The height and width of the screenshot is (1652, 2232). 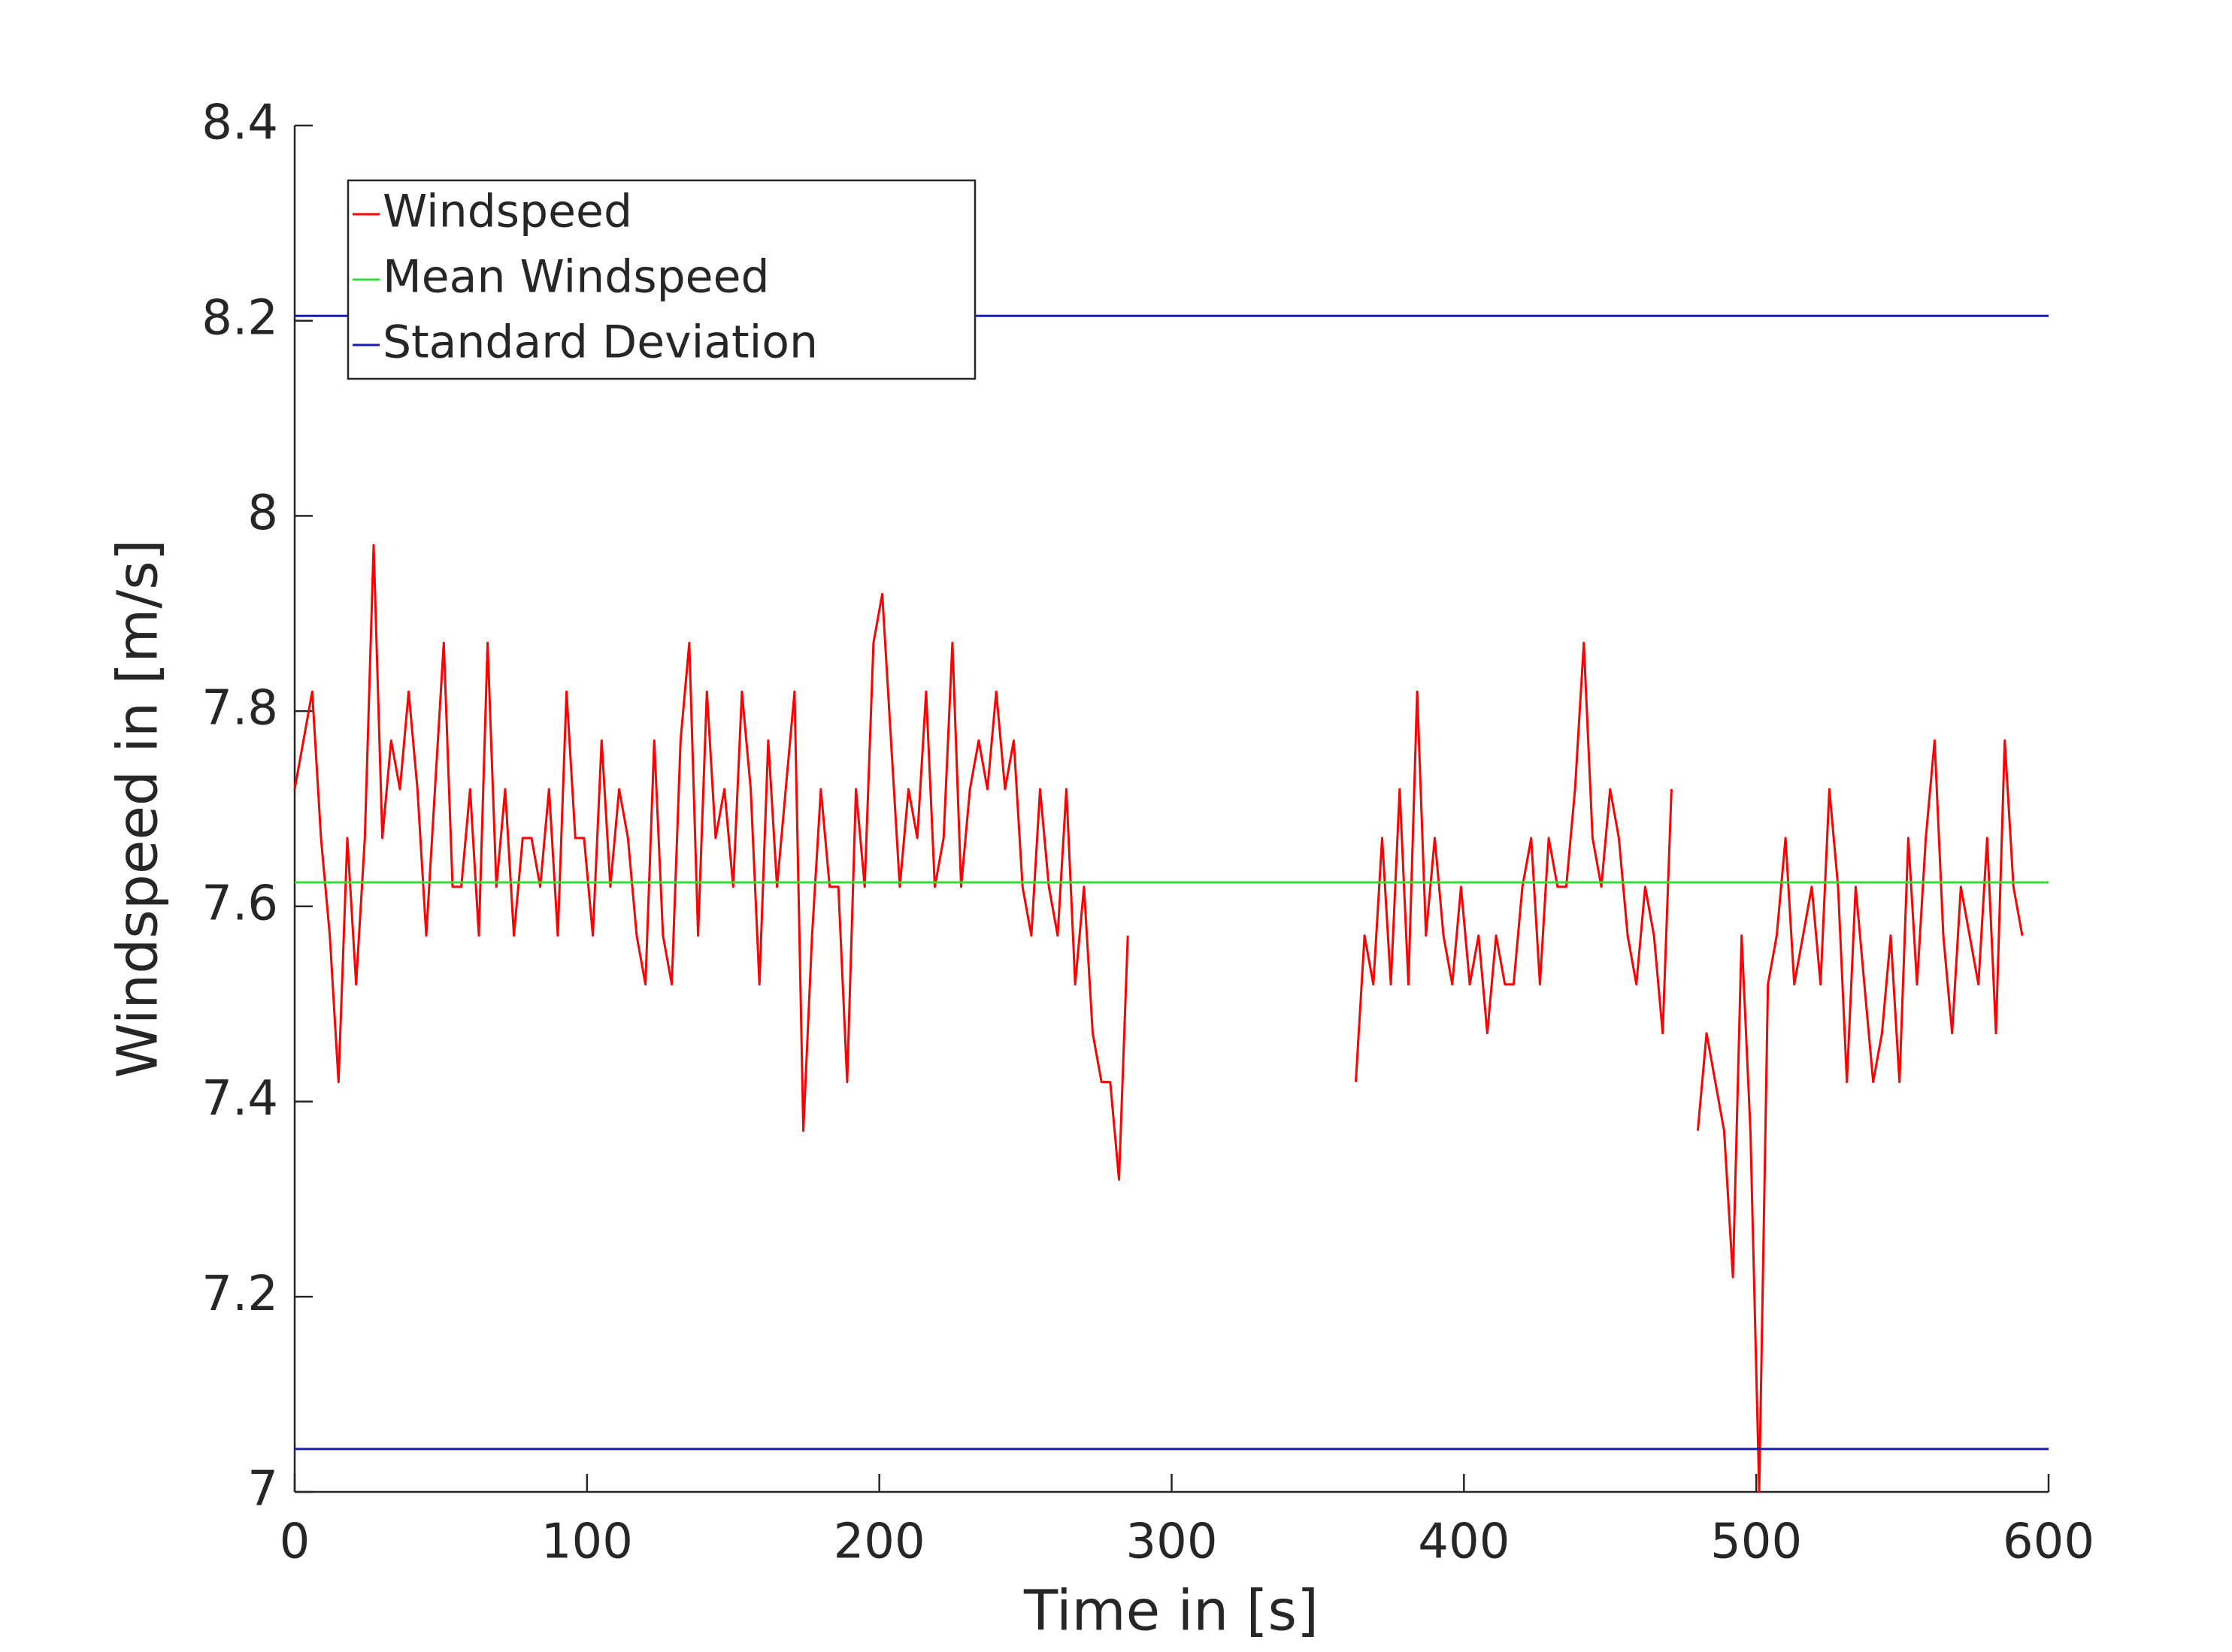 I want to click on x-tick-label: 600, so click(x=2048, y=1542).